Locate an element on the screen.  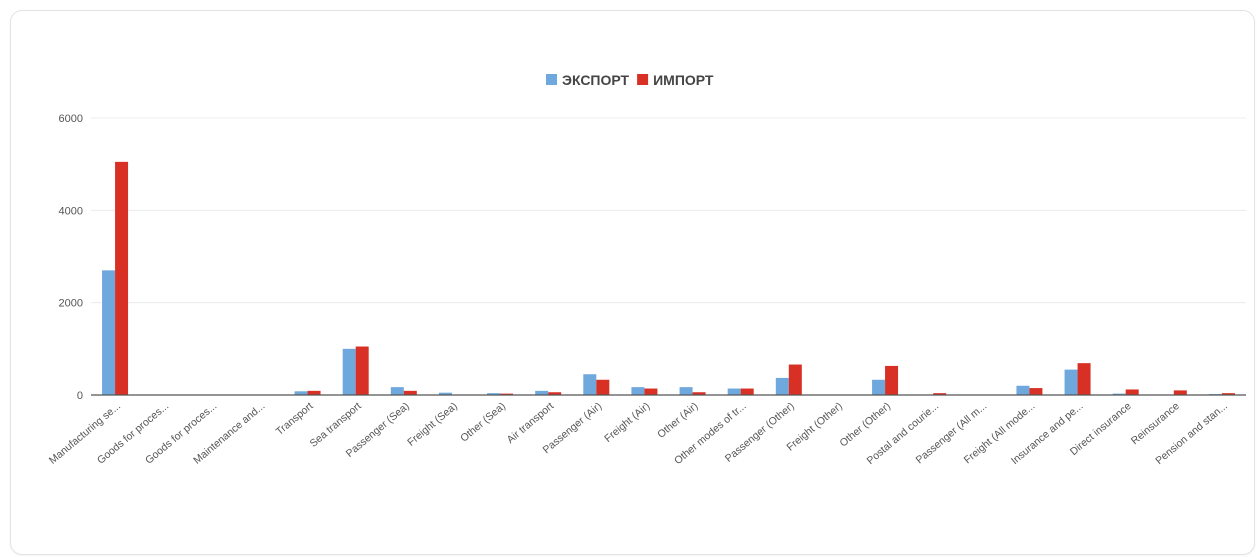
legend-label-import: ИМПОРТ is located at coordinates (683, 80).